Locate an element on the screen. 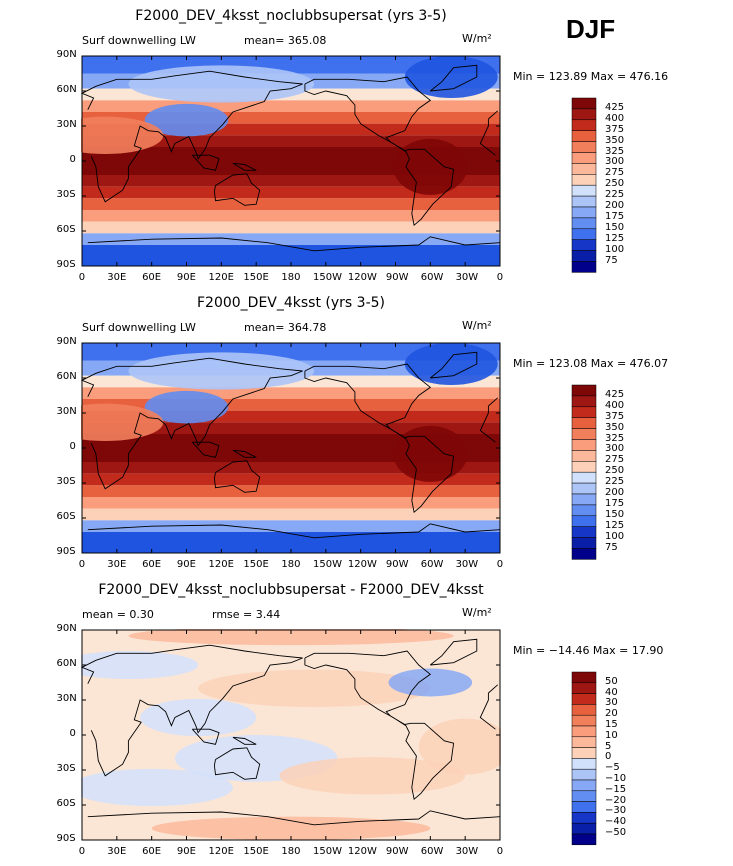  y-tick-label: 0 is located at coordinates (72, 159).